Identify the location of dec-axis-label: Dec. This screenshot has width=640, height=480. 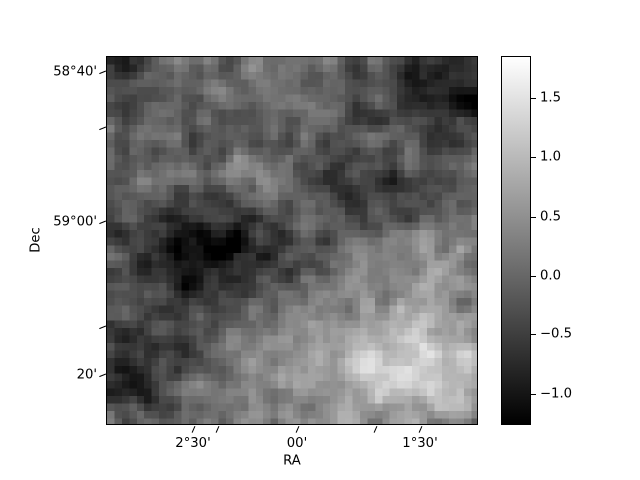
(36, 240).